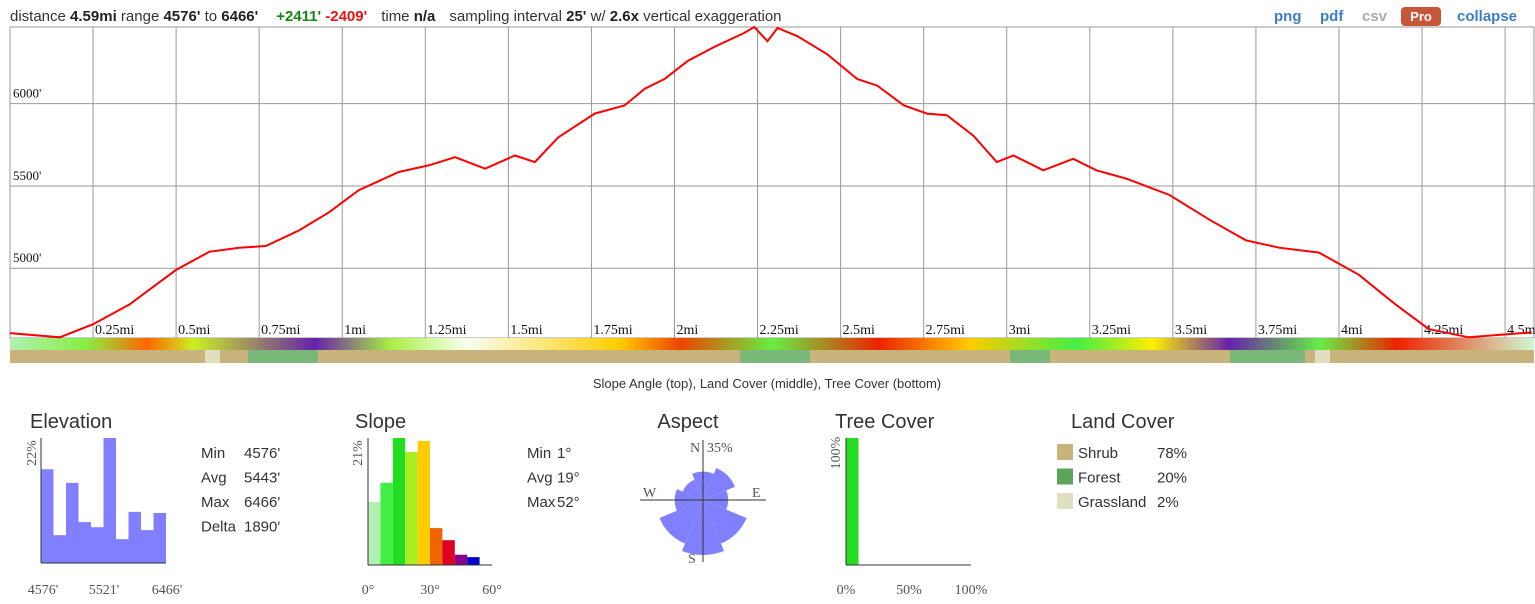 The height and width of the screenshot is (604, 1535). I want to click on legend-name: Shrub, so click(1098, 453).